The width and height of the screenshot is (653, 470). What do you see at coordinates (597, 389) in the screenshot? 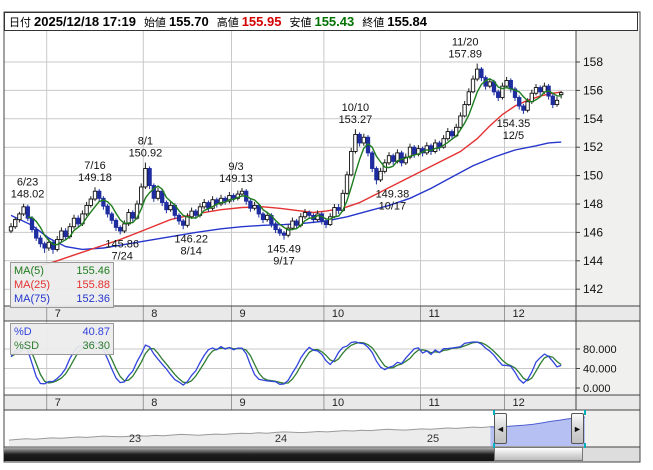
I see `stoch-tick-label: 0.000` at bounding box center [597, 389].